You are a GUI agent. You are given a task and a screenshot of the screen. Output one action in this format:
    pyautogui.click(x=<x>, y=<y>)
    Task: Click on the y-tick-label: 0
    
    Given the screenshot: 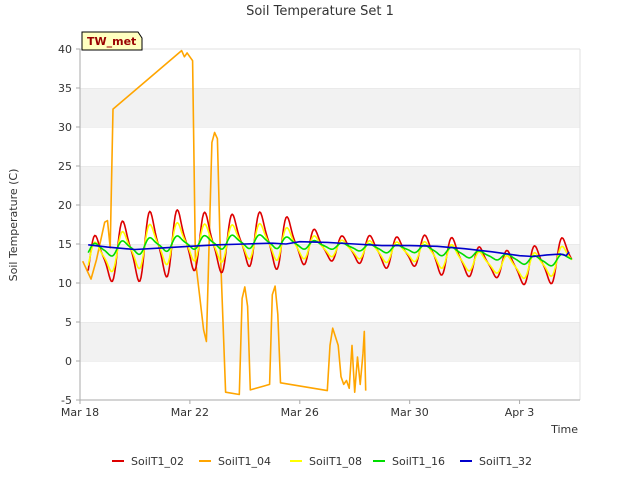 What is the action you would take?
    pyautogui.click(x=68, y=361)
    